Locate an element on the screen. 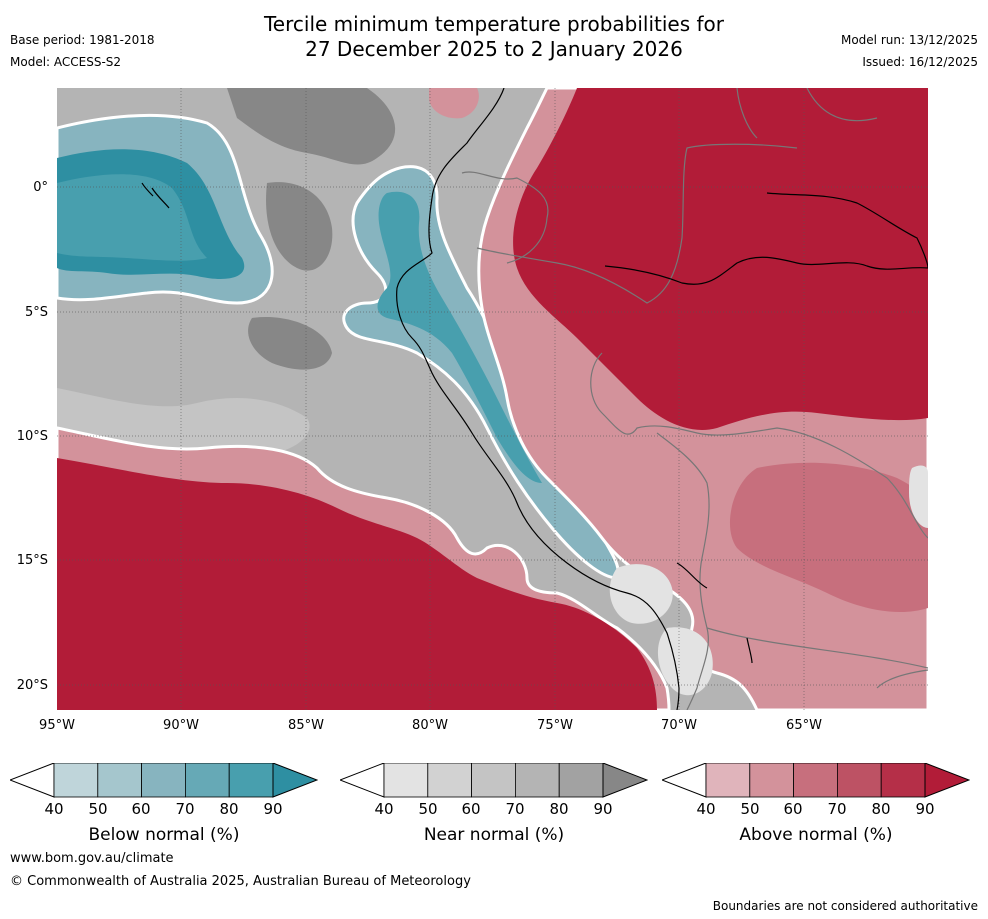 The image size is (988, 919). lat-label: 15°S is located at coordinates (32, 560).